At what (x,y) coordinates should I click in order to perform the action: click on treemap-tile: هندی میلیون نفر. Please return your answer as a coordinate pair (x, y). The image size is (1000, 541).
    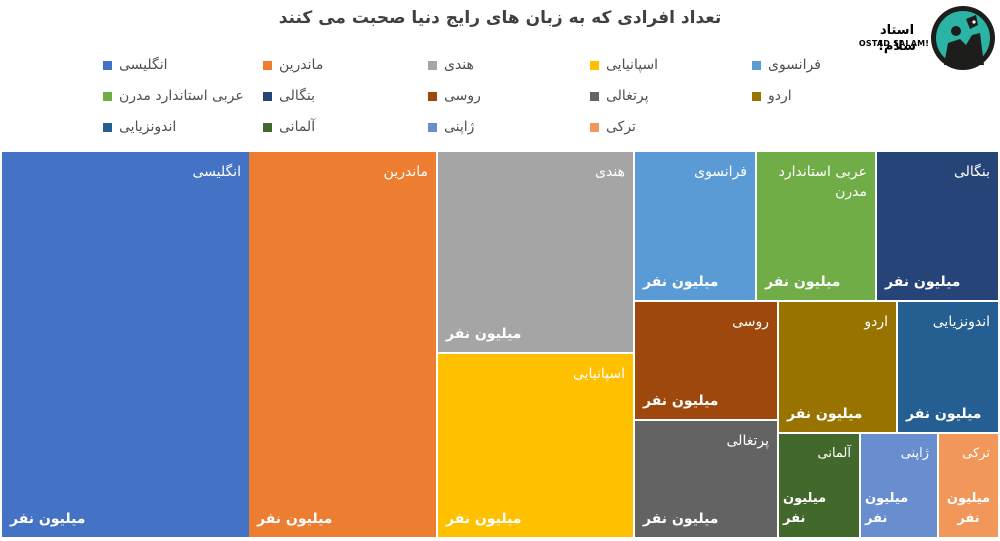
    Looking at the image, I should click on (535, 252).